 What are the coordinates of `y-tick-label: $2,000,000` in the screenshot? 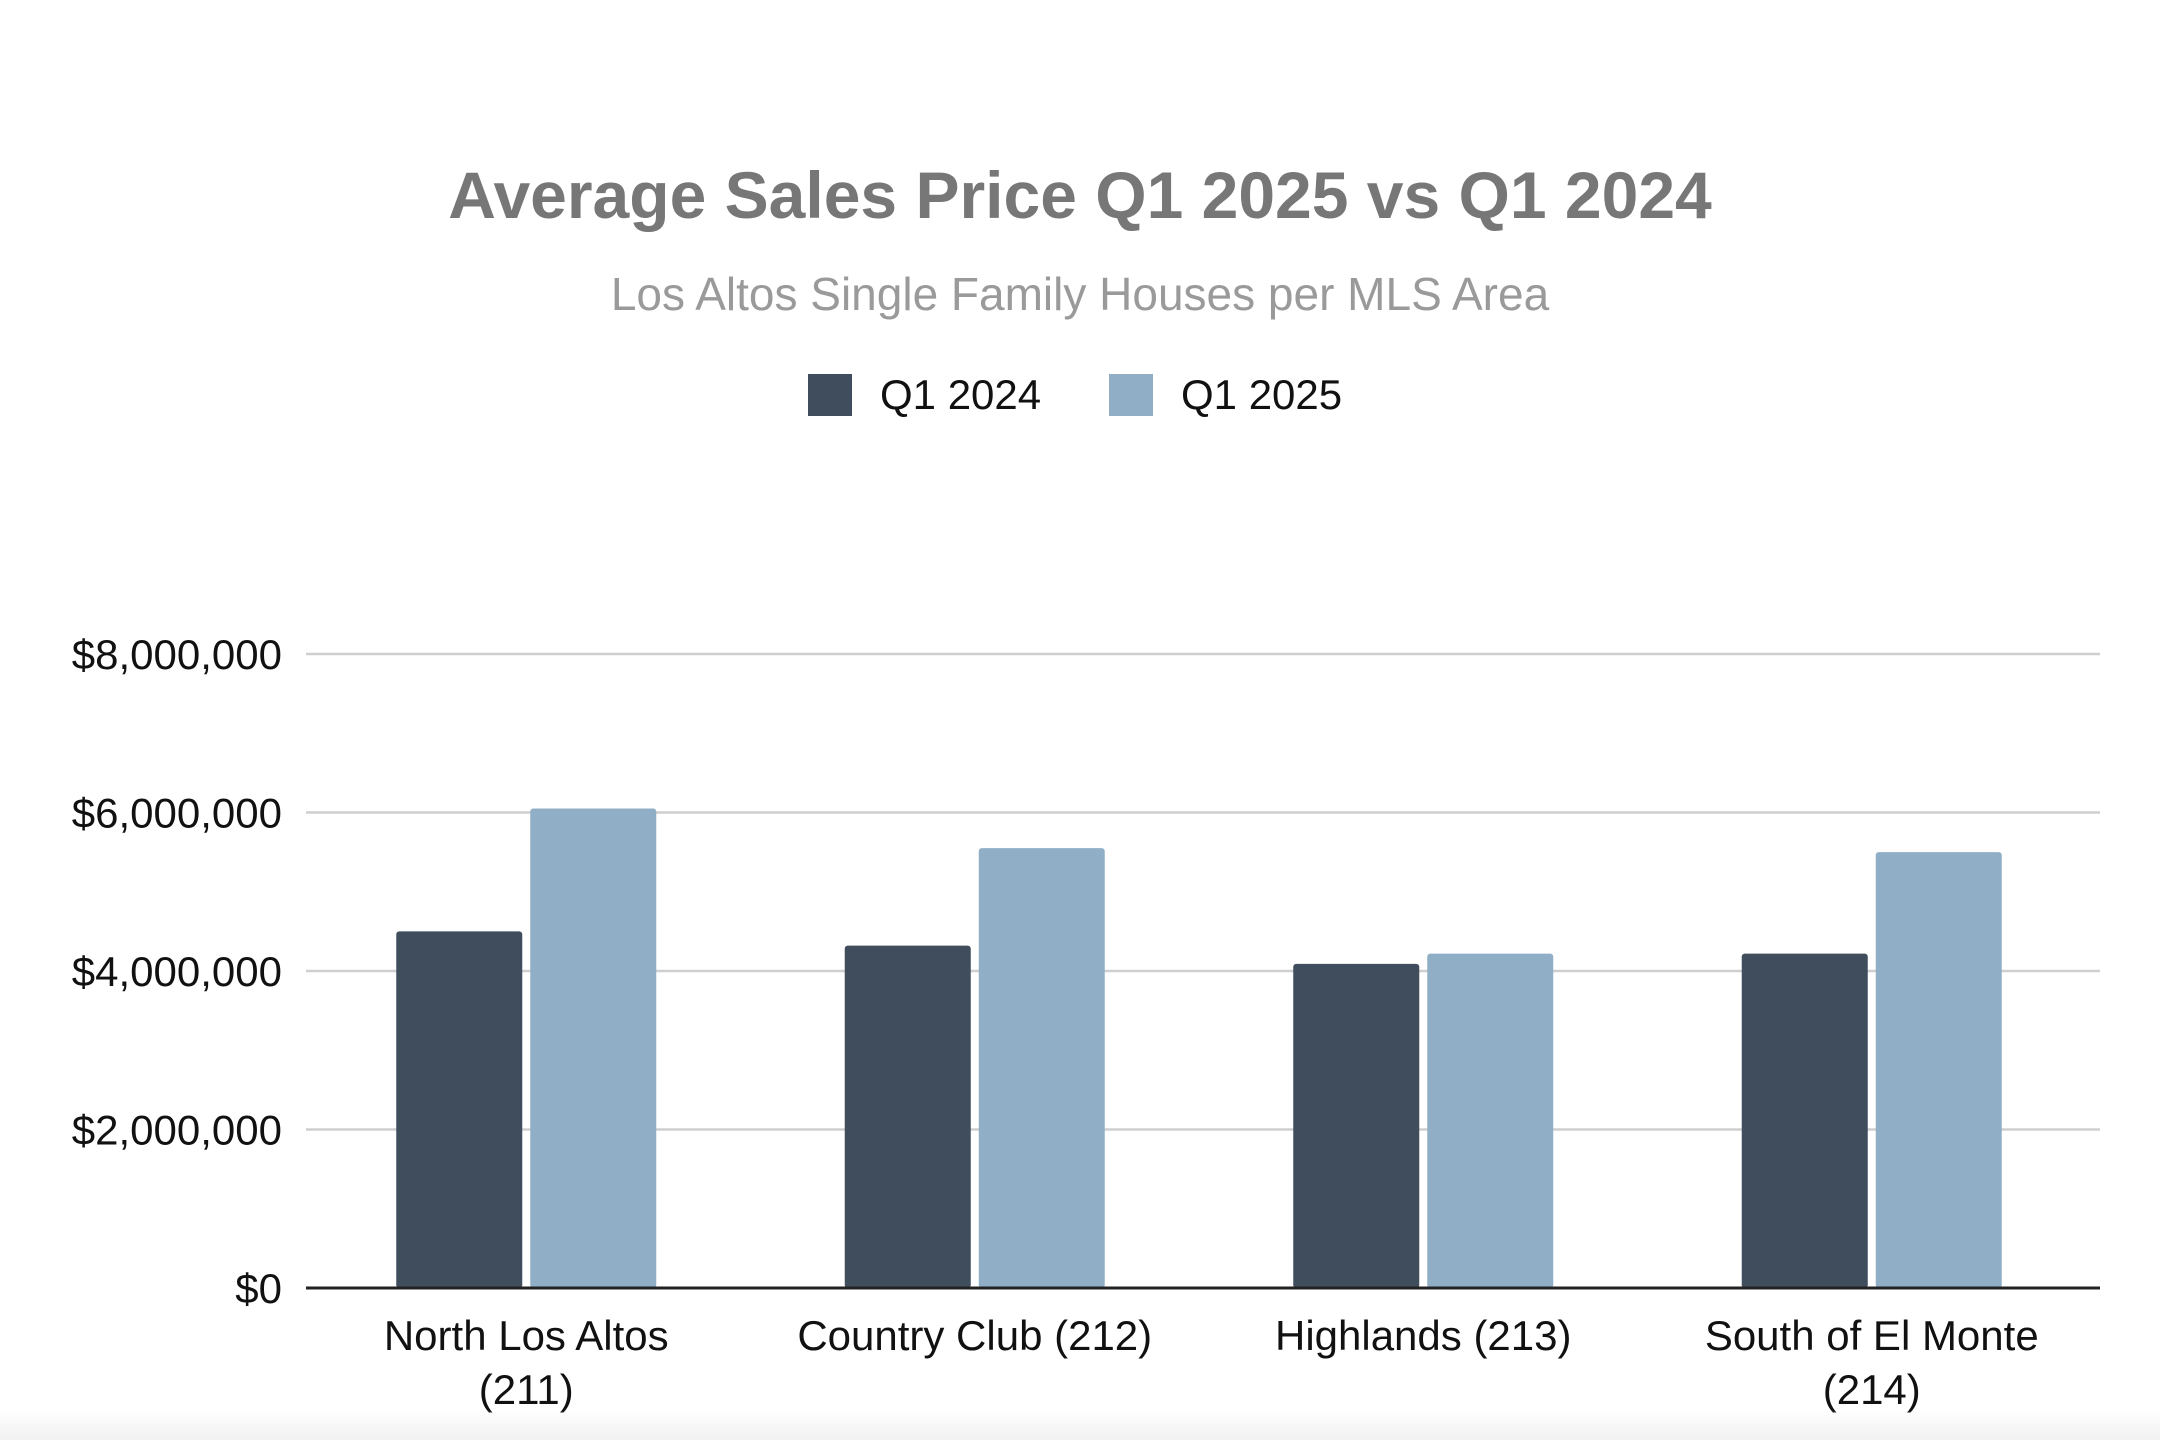 It's located at (177, 1130).